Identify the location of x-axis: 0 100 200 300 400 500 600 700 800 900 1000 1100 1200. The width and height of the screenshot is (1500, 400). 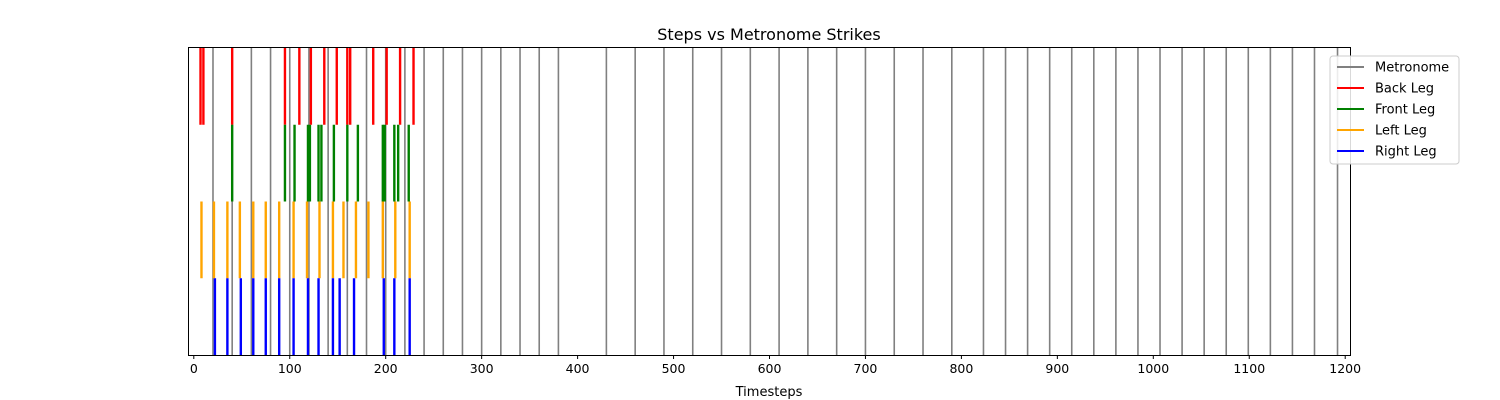
(775, 365).